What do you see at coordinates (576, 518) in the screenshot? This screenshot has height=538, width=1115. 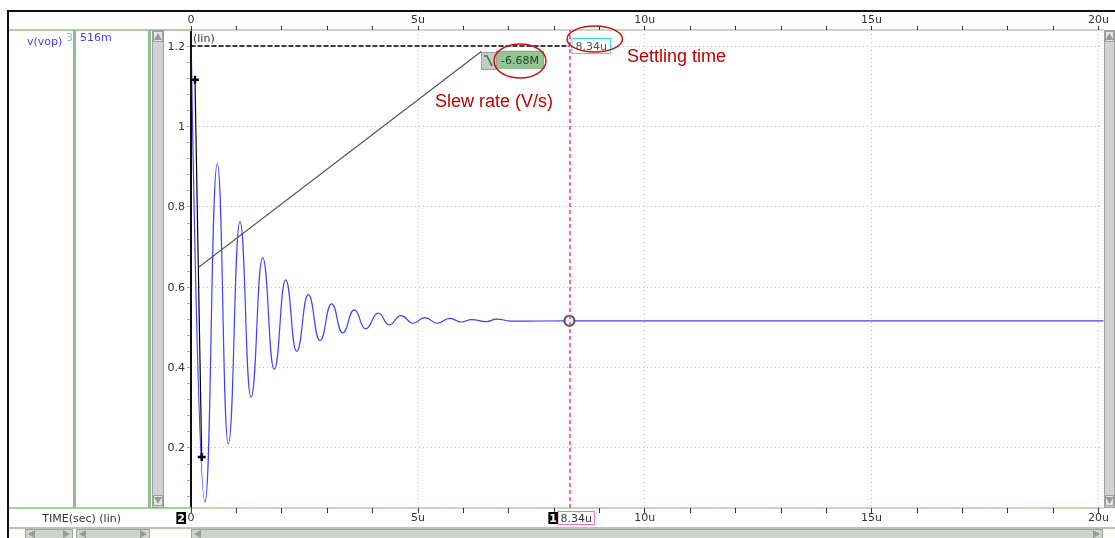 I see `ref-line-label: 8.34u` at bounding box center [576, 518].